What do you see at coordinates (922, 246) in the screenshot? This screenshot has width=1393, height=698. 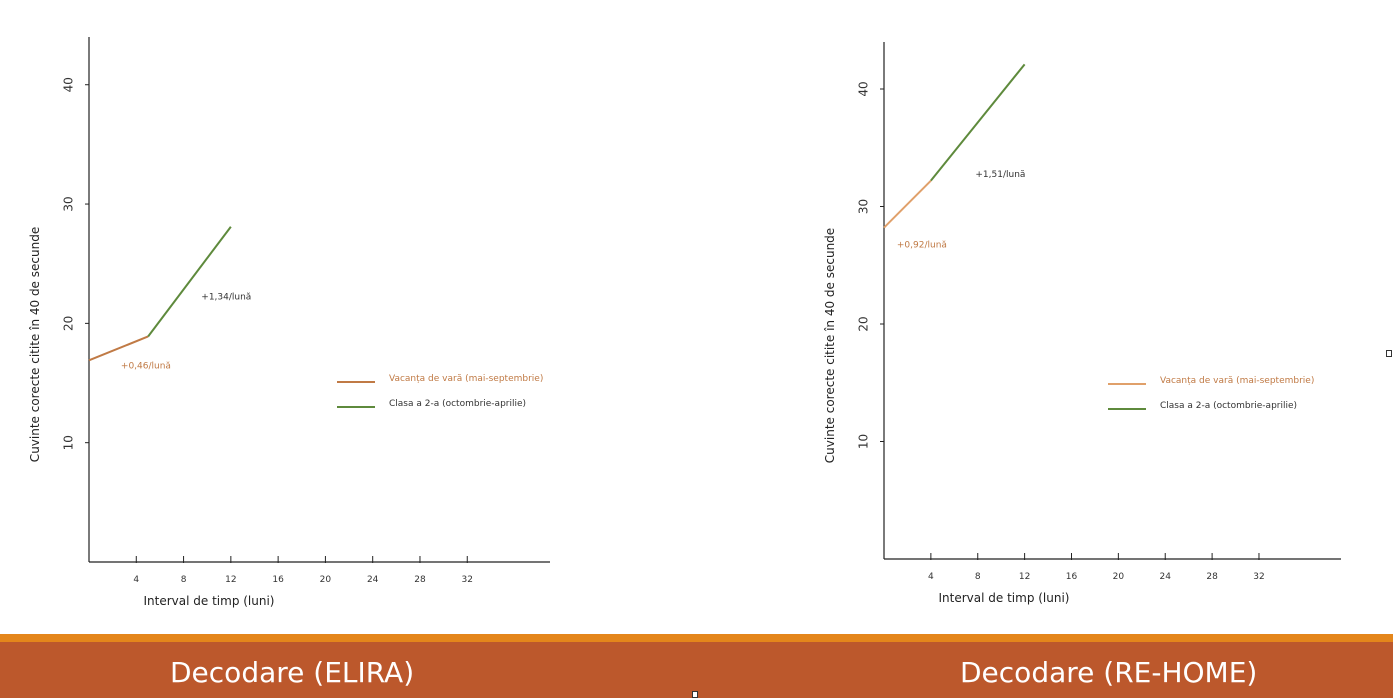 I see `rate-annotation: +0,92/lună` at bounding box center [922, 246].